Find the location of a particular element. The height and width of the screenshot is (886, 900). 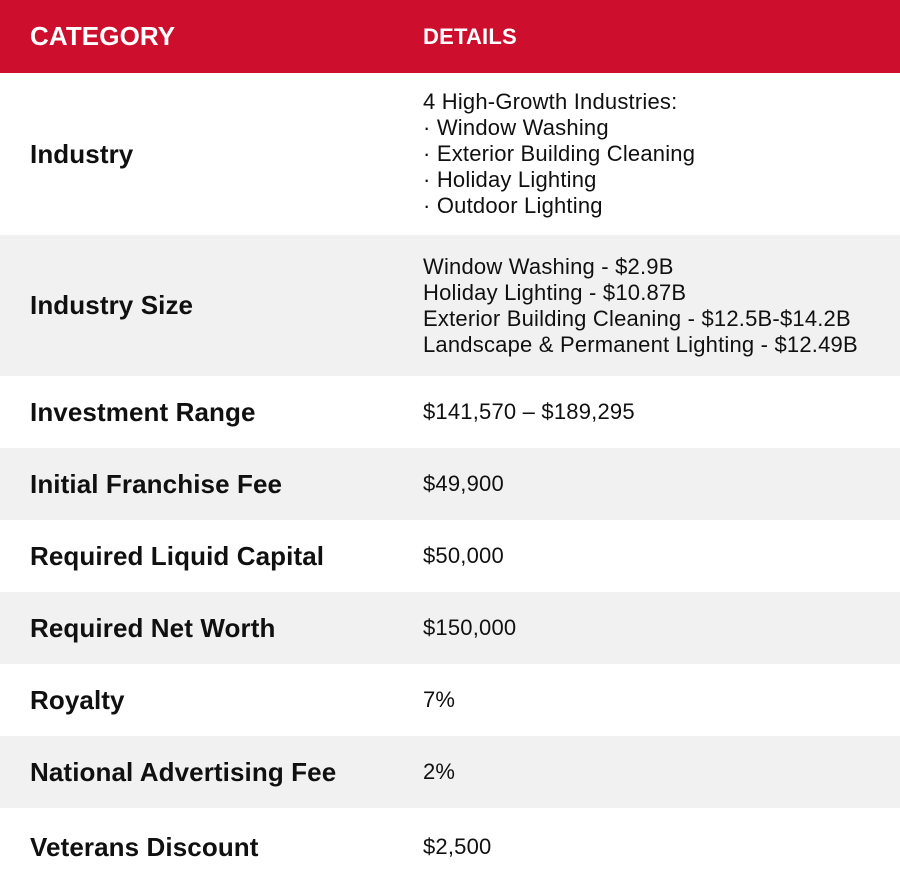

table-row: Required Liquid Capital $50,000 is located at coordinates (450, 556).